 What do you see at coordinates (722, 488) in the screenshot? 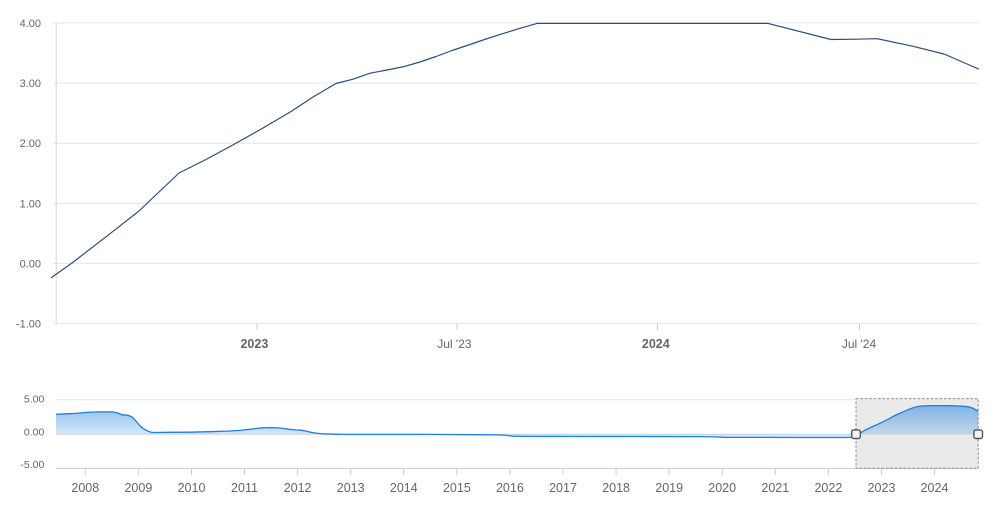
I see `svg-text: 2020` at bounding box center [722, 488].